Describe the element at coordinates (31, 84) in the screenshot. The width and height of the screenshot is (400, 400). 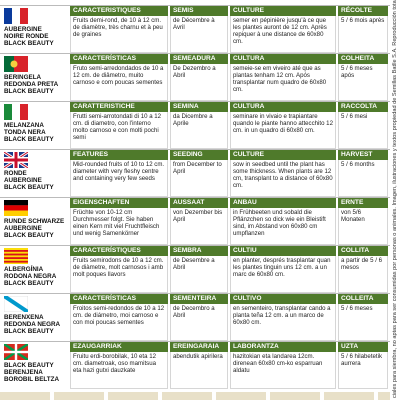
I see `variety-name: REDONDA PRETA` at that location.